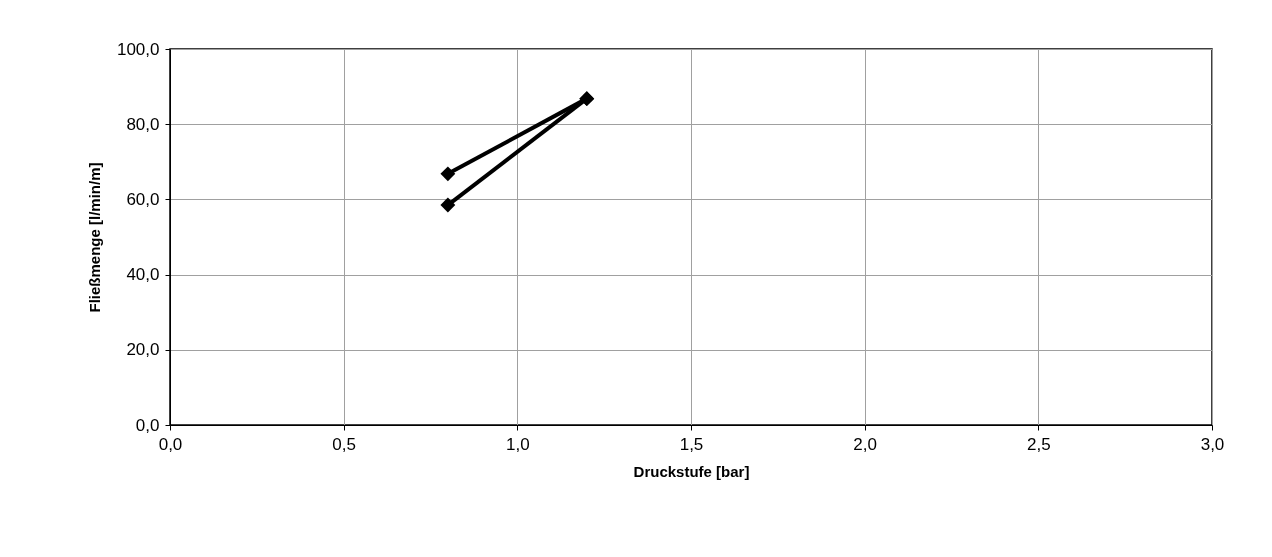  What do you see at coordinates (691, 444) in the screenshot?
I see `x-tick-label: 1,5` at bounding box center [691, 444].